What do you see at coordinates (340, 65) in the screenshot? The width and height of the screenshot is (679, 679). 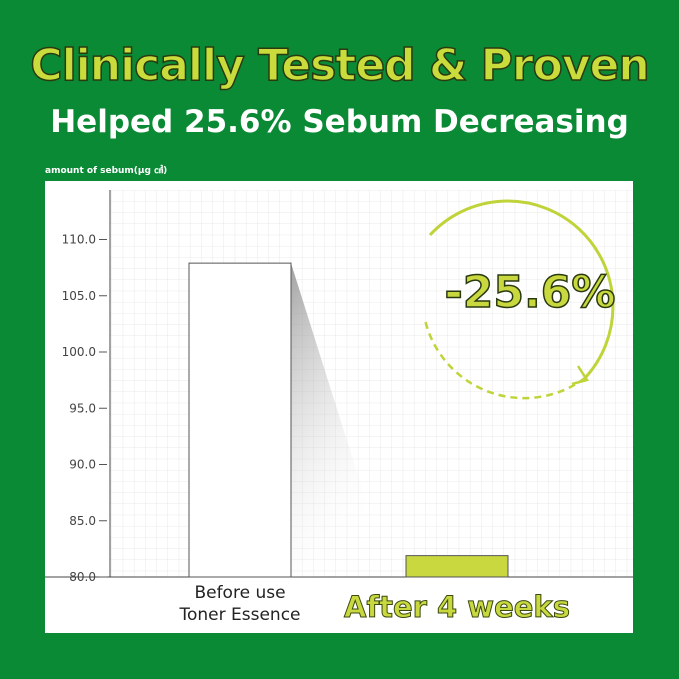 I see `headline: Clinically Tested & Proven` at bounding box center [340, 65].